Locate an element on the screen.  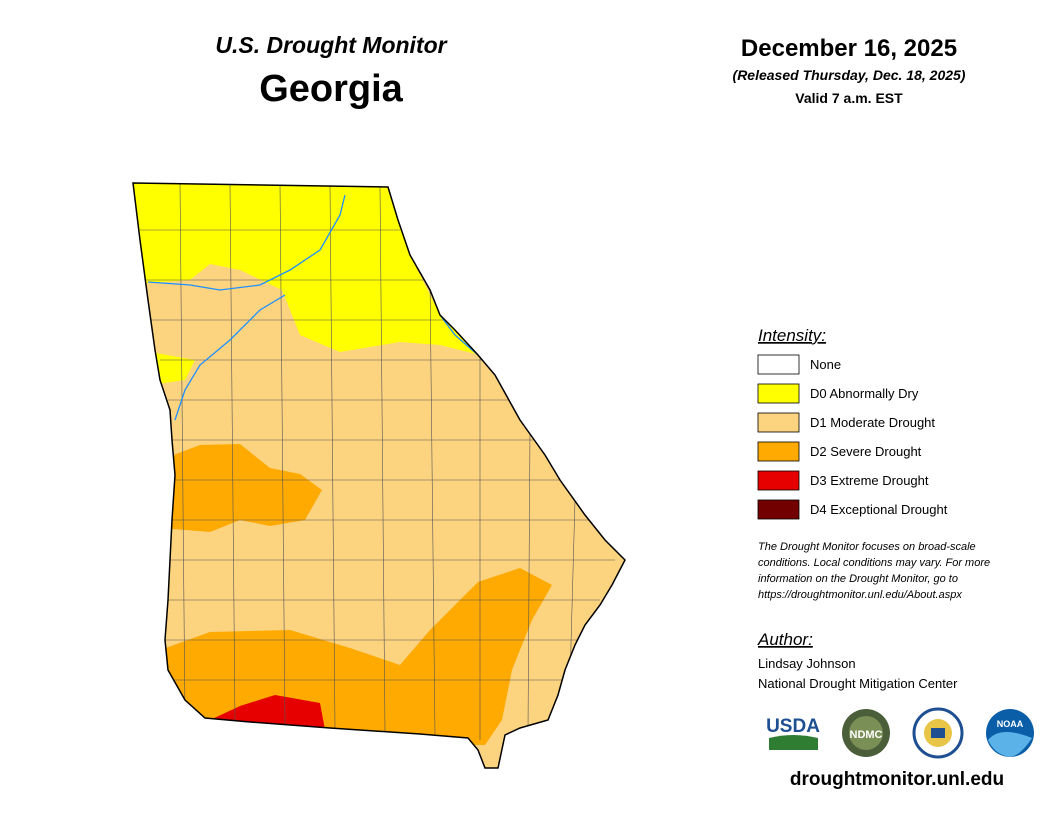
usda-logo: USDA is located at coordinates (793, 733).